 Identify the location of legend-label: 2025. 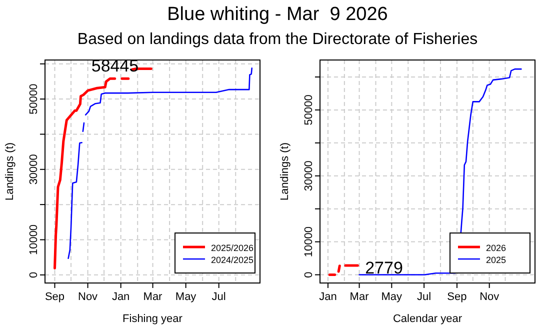
(496, 260).